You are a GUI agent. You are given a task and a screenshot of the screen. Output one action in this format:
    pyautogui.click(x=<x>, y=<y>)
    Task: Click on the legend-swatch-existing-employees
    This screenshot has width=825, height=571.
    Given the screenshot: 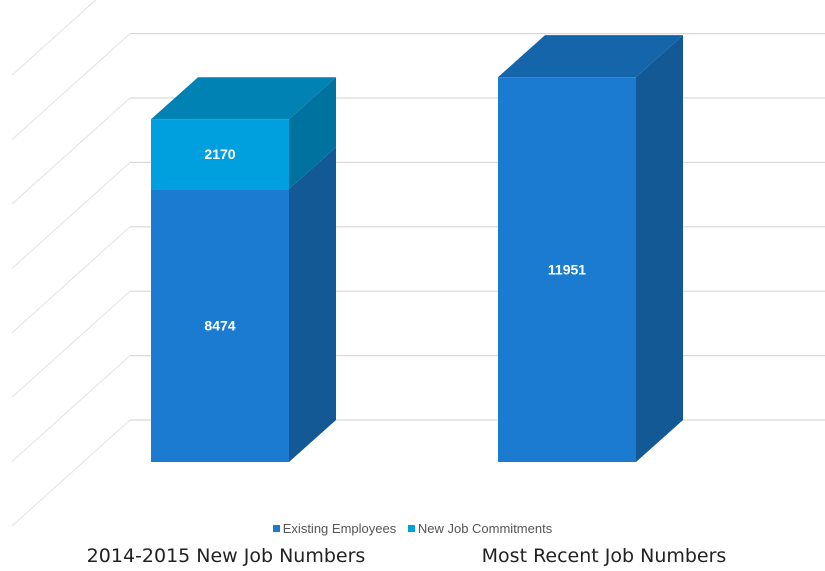 What is the action you would take?
    pyautogui.click(x=276, y=528)
    